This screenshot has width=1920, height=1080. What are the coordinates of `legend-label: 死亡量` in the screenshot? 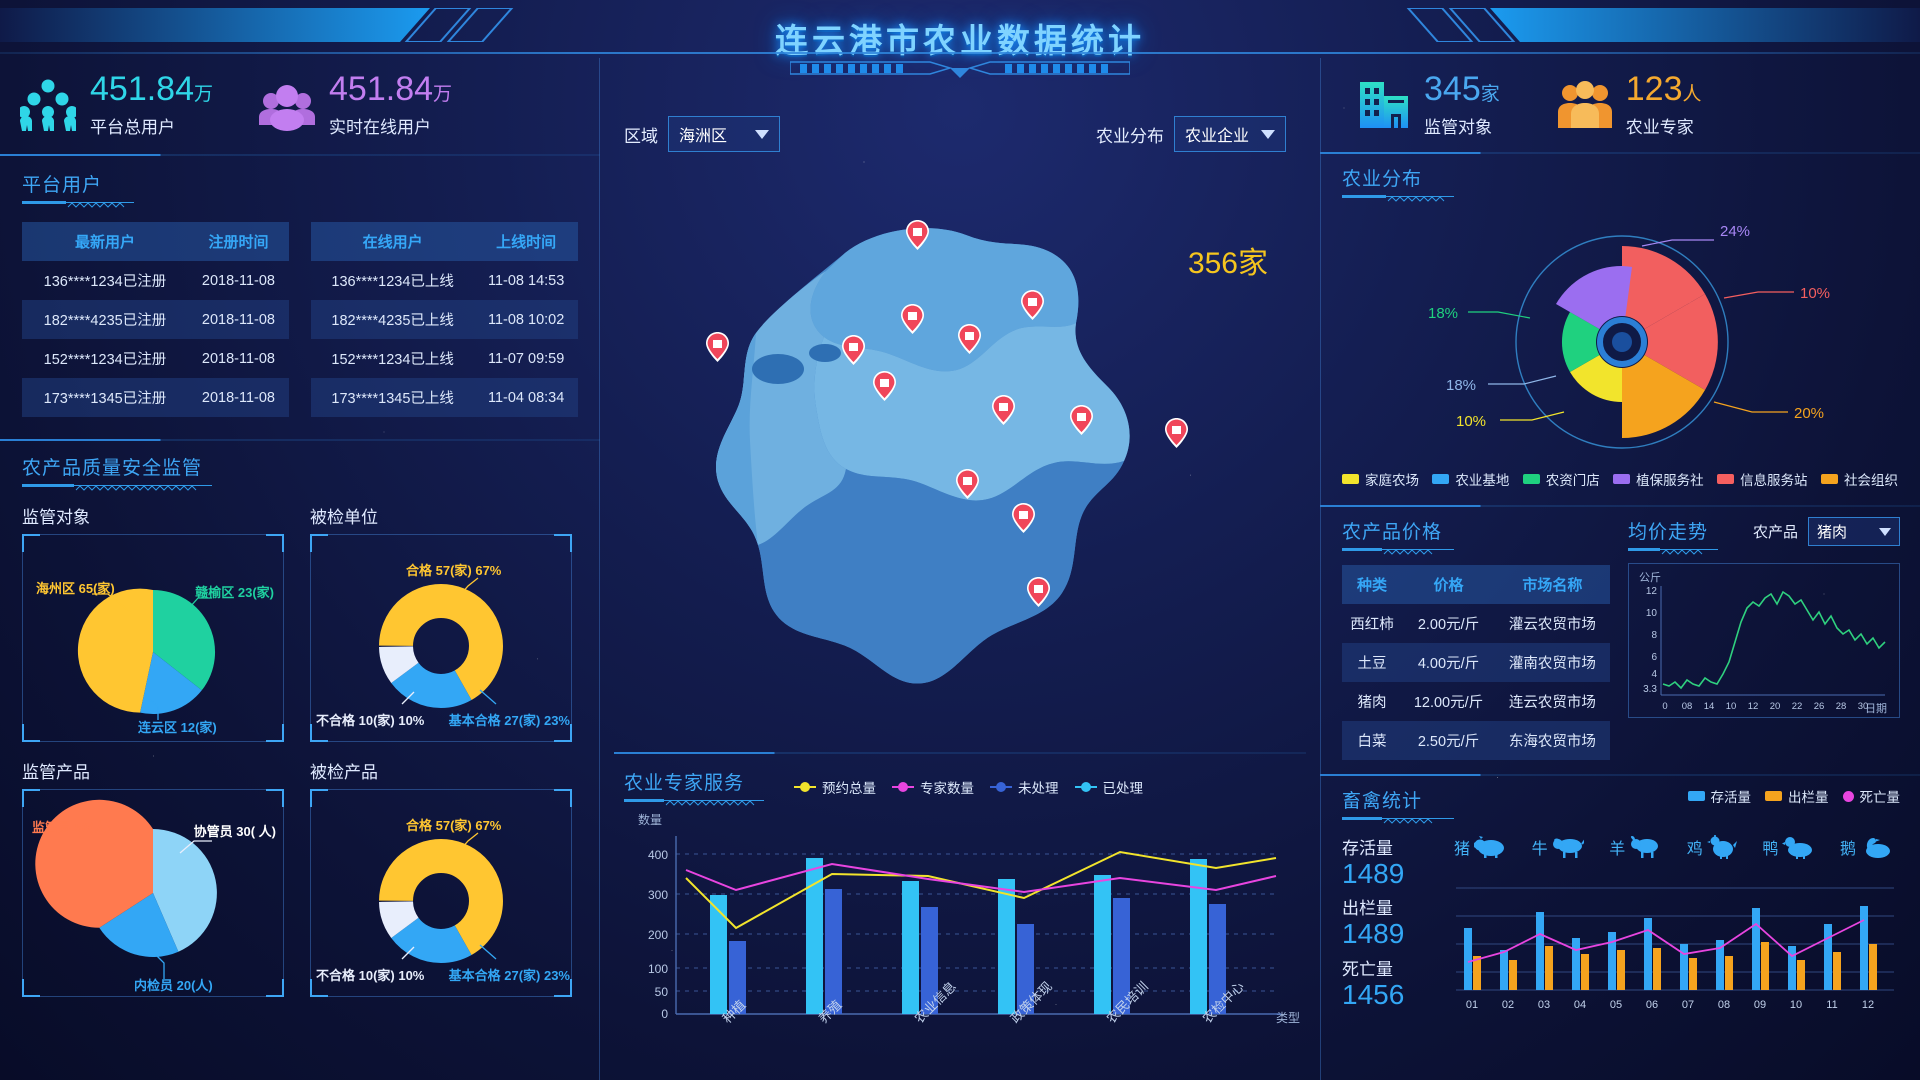 It's located at (1880, 797).